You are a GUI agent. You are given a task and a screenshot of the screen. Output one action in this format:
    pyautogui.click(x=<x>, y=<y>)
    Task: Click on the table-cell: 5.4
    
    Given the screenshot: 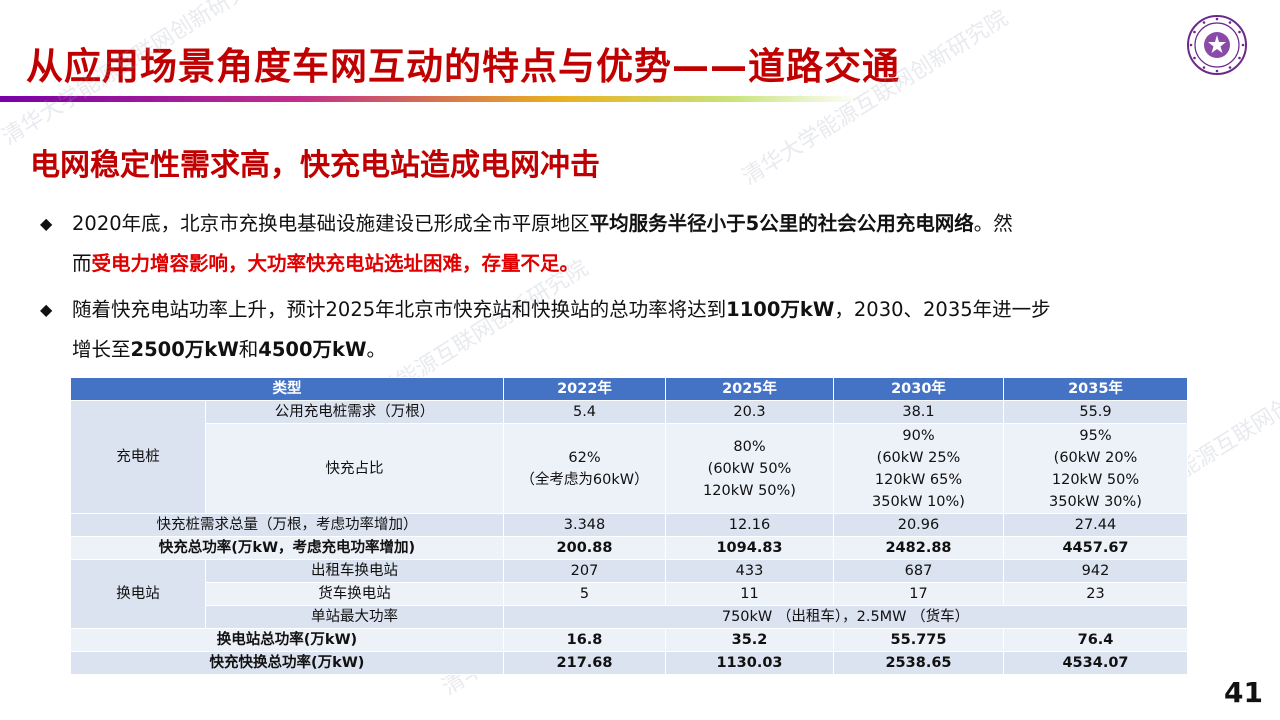 What is the action you would take?
    pyautogui.click(x=584, y=412)
    